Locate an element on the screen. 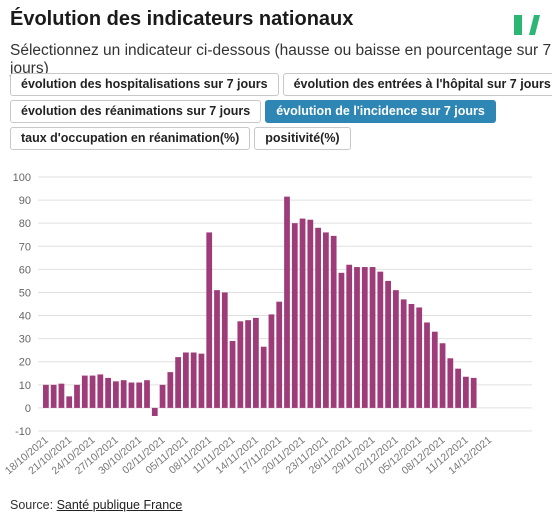 The width and height of the screenshot is (552, 519). y-tick-label: 10 is located at coordinates (25, 386).